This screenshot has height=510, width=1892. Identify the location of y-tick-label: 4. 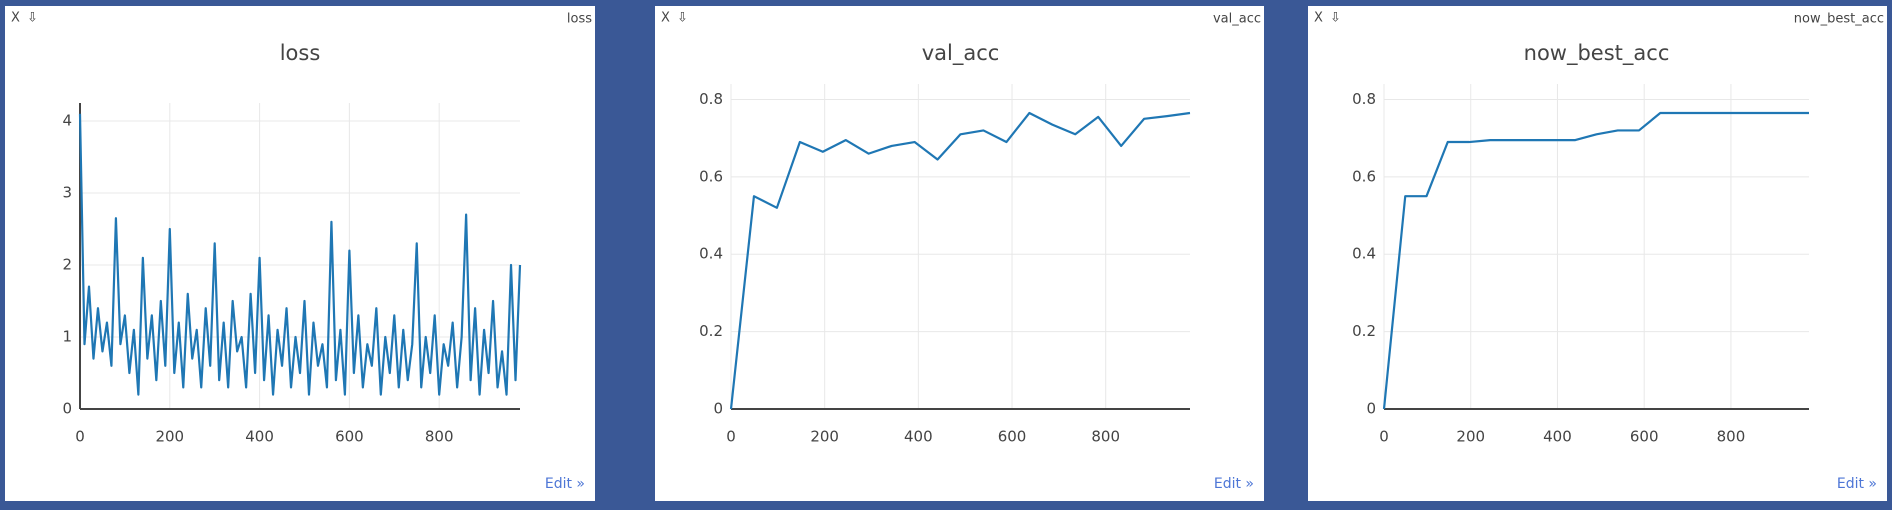
(67, 121).